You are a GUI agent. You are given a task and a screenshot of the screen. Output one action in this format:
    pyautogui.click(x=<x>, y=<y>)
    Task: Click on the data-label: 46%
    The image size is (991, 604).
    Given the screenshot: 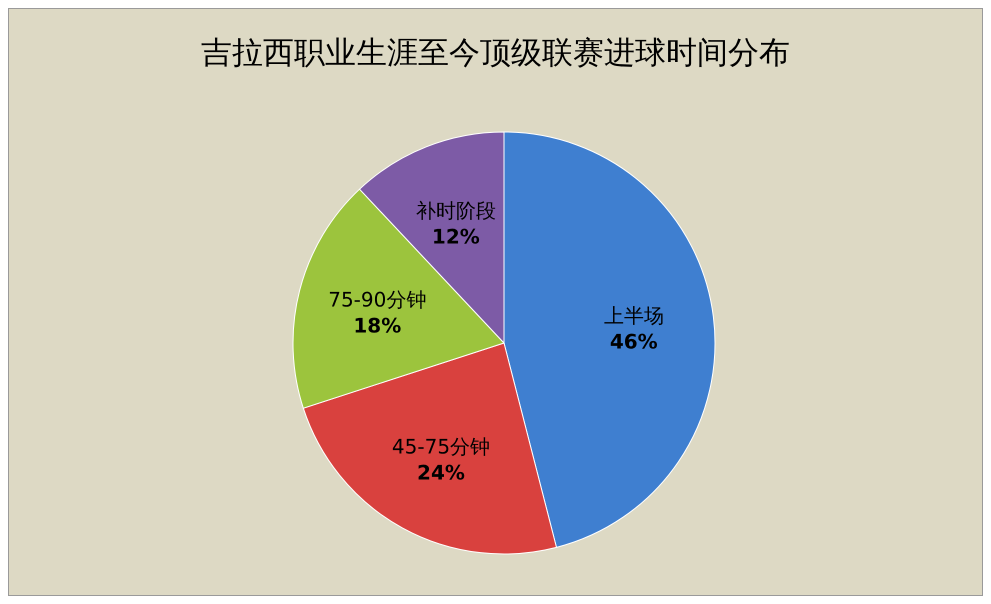 What is the action you would take?
    pyautogui.click(x=634, y=342)
    